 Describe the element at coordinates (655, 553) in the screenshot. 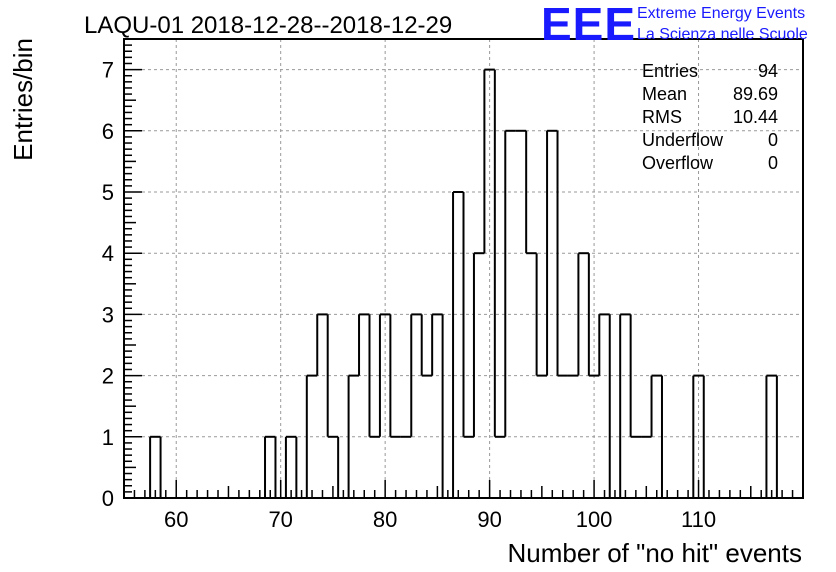

I see `x-axis-label: Number of "no hit" events` at that location.